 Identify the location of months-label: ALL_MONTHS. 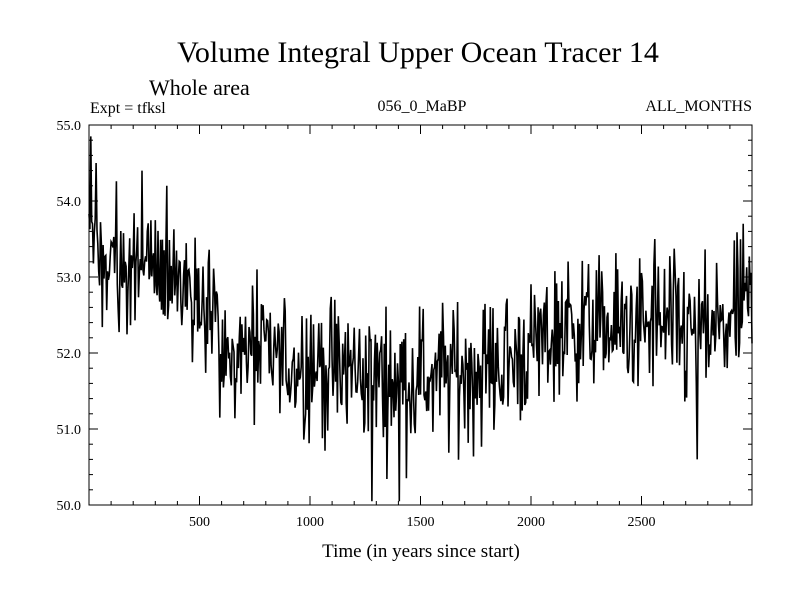
(698, 106).